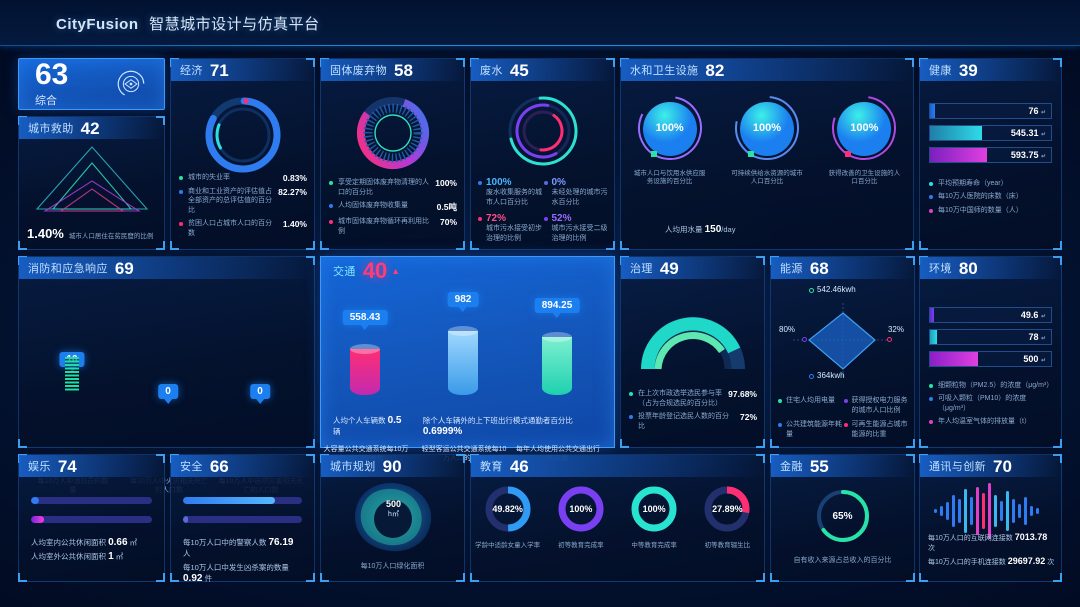  I want to click on recreation-footnote-label: 人均室内公共休闲面积, so click(68, 542).